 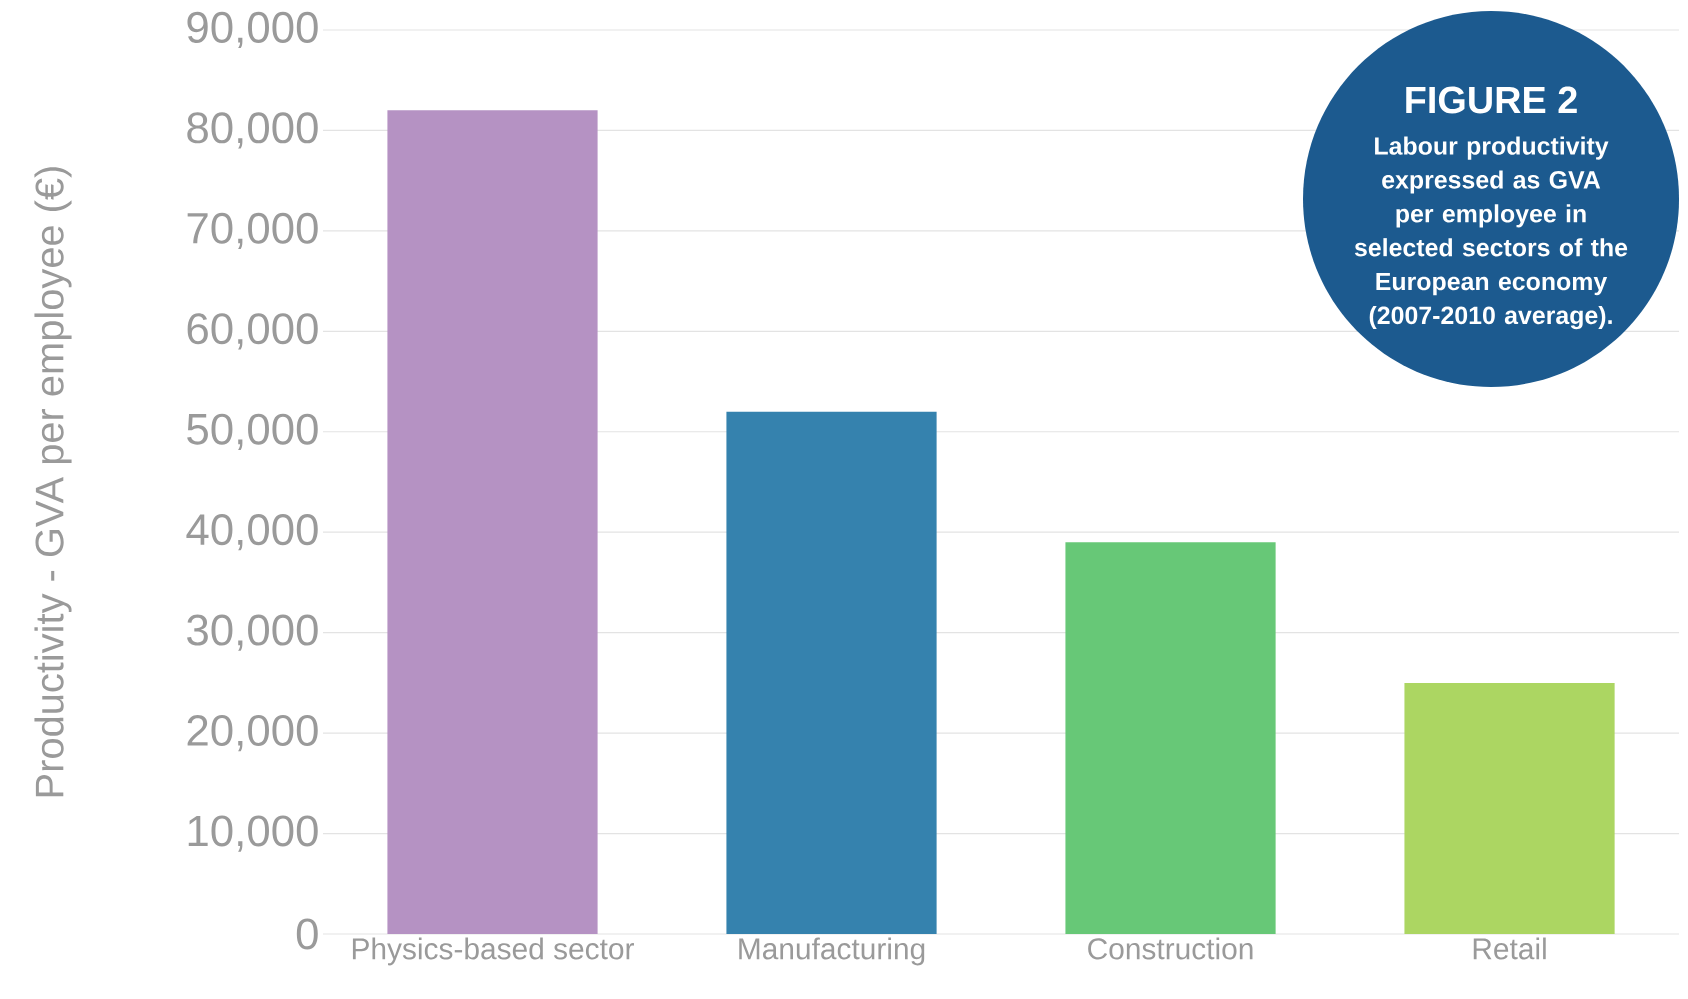 I want to click on y-tick-label: 70,000, so click(x=252, y=230).